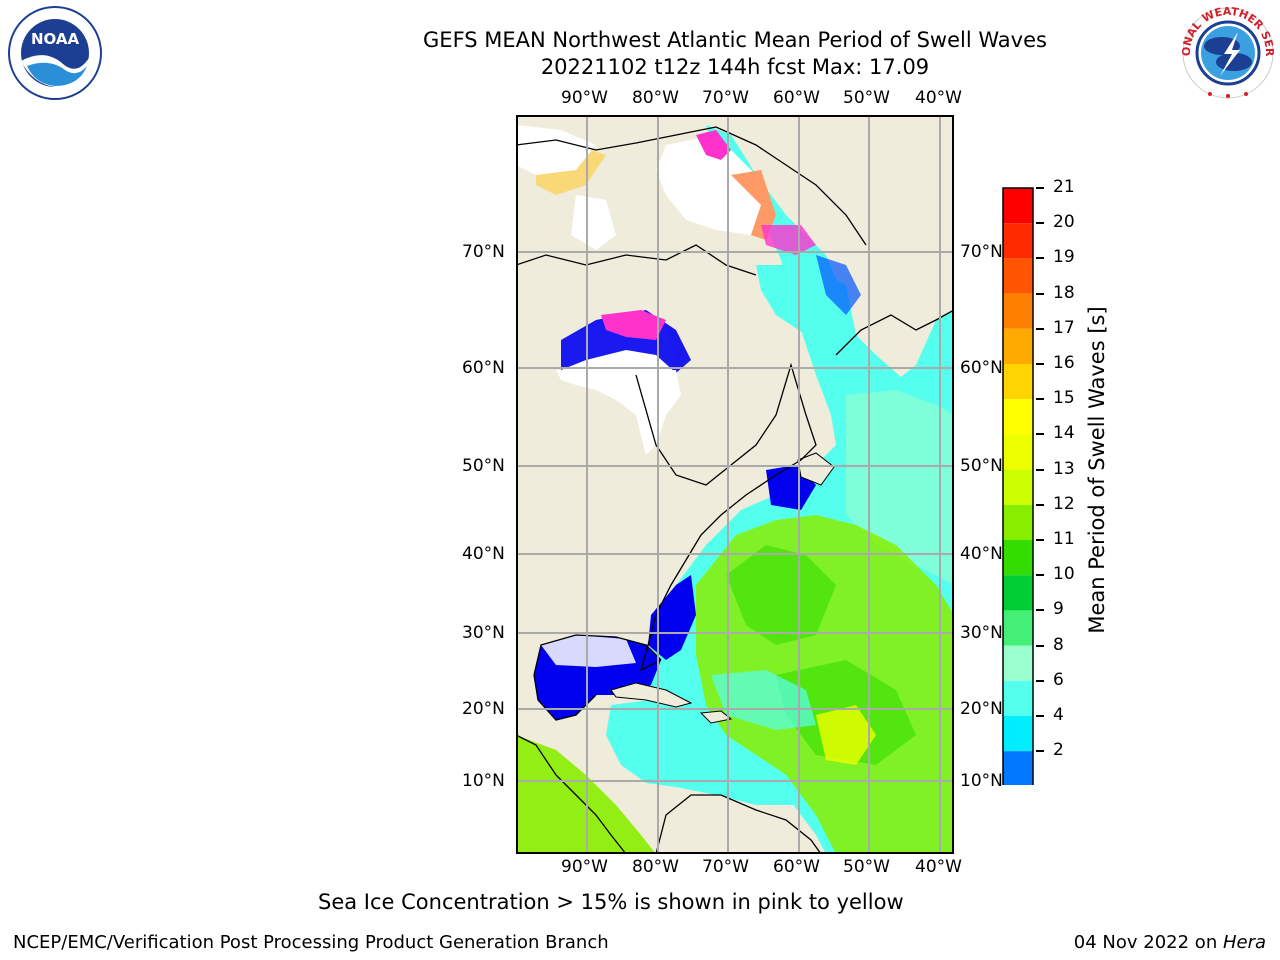 The image size is (1280, 960). I want to click on lat-label-left-20n: 20°N, so click(483, 709).